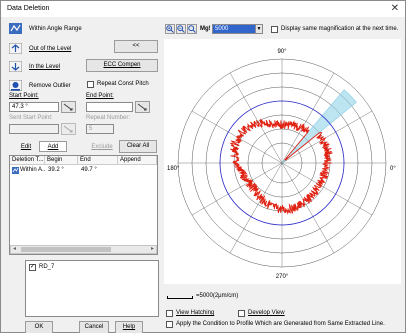 This screenshot has width=406, height=333. What do you see at coordinates (169, 324) in the screenshot?
I see `apply-condition-checkbox` at bounding box center [169, 324].